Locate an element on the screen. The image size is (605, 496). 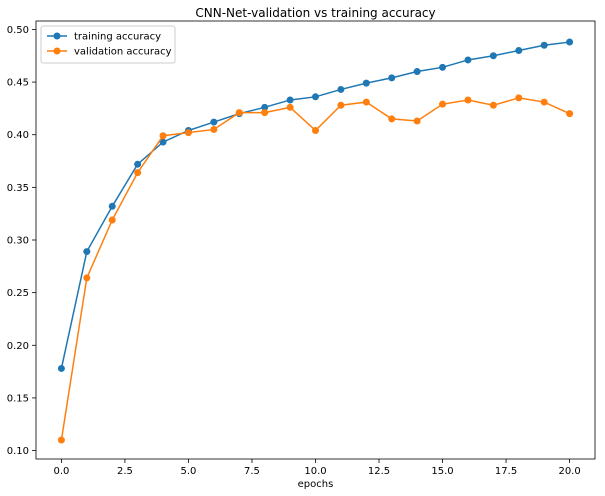
x-tick-label: 20.0 is located at coordinates (569, 471).